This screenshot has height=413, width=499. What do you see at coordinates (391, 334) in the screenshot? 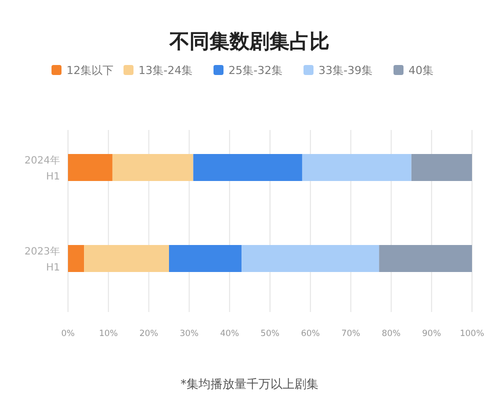
I see `x-tick-label: 80%` at bounding box center [391, 334].